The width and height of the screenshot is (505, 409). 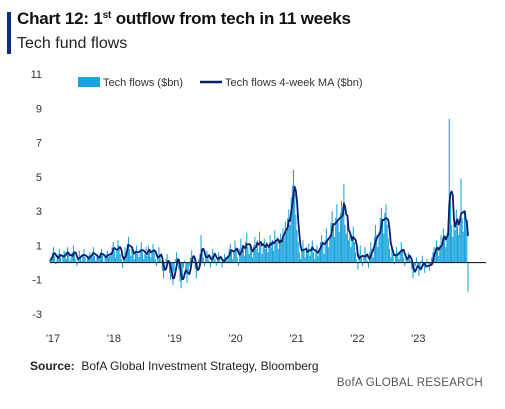 I want to click on footer-brand: BofA GLOBAL RESEARCH, so click(x=409, y=383).